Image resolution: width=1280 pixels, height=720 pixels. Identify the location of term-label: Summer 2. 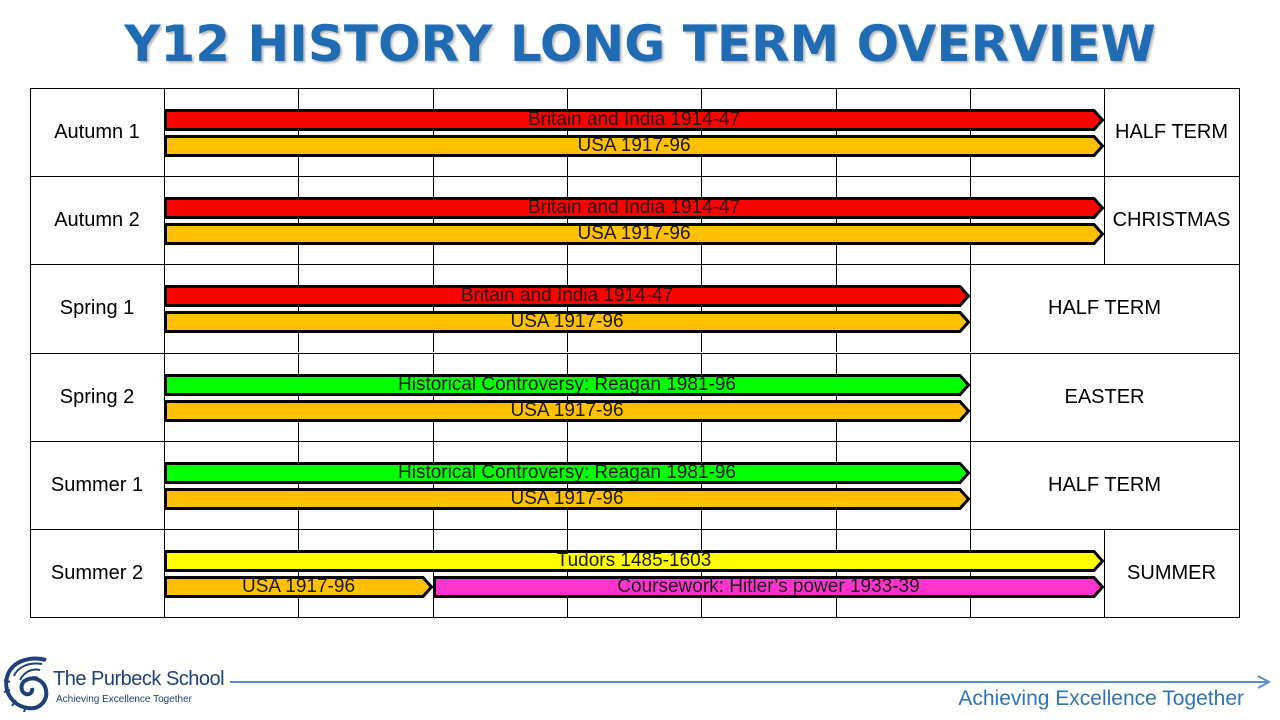
(97, 572).